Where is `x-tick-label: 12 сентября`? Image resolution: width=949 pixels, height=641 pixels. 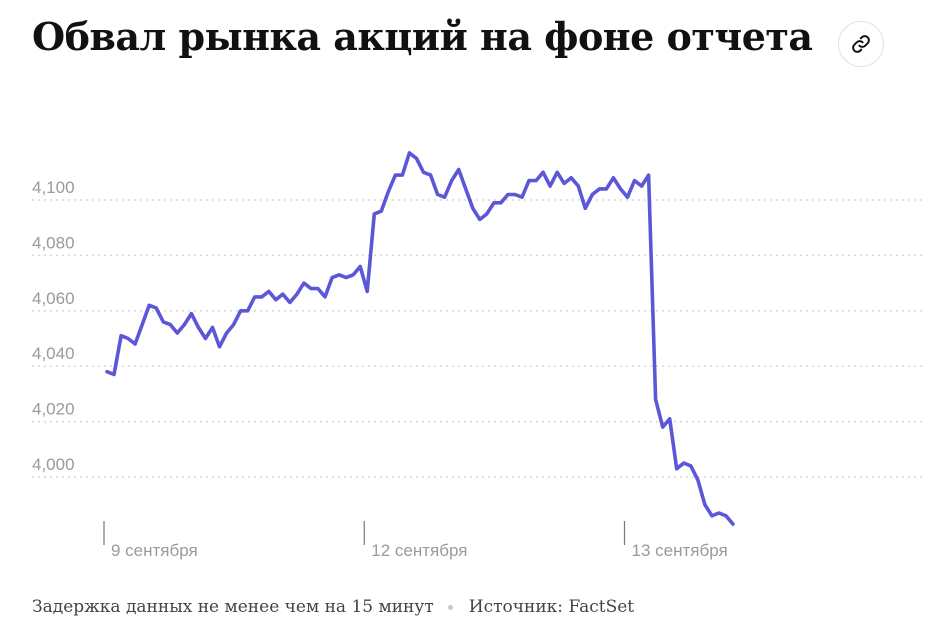
x-tick-label: 12 сентября is located at coordinates (419, 550).